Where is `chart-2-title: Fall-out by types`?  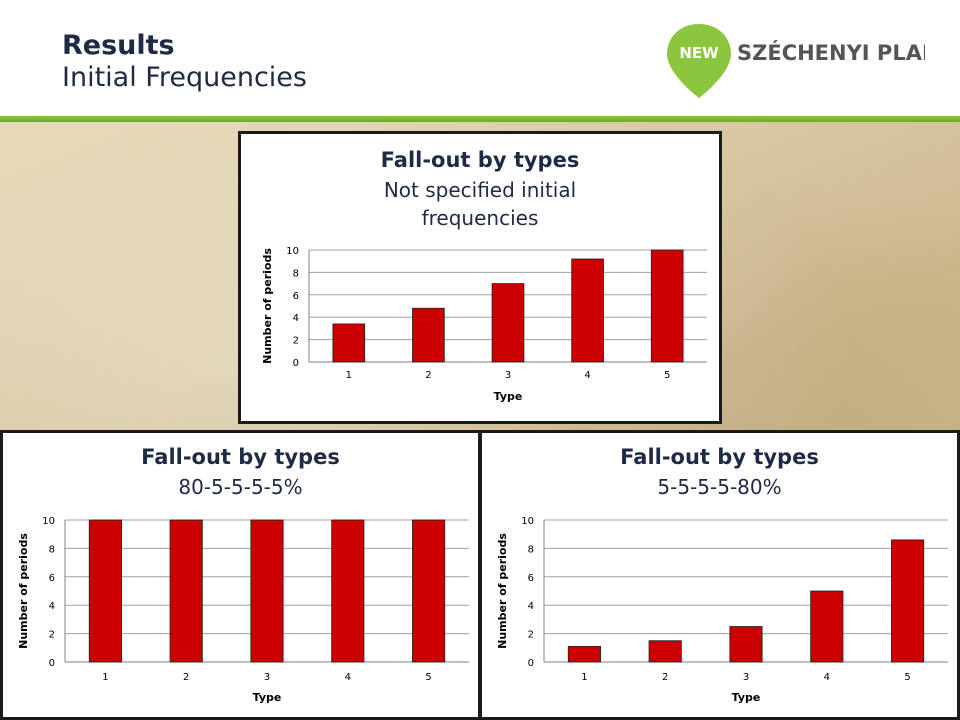
chart-2-title: Fall-out by types is located at coordinates (240, 457).